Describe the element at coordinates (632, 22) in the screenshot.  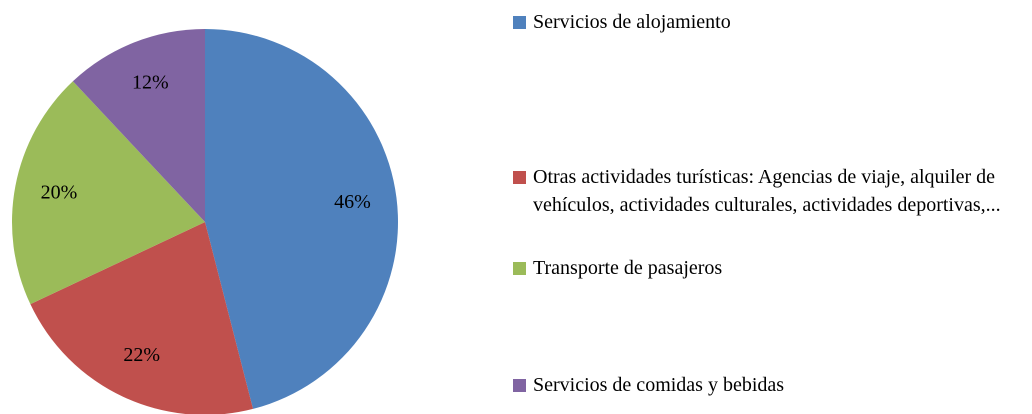
I see `legend-label: Servicios de alojamiento` at that location.